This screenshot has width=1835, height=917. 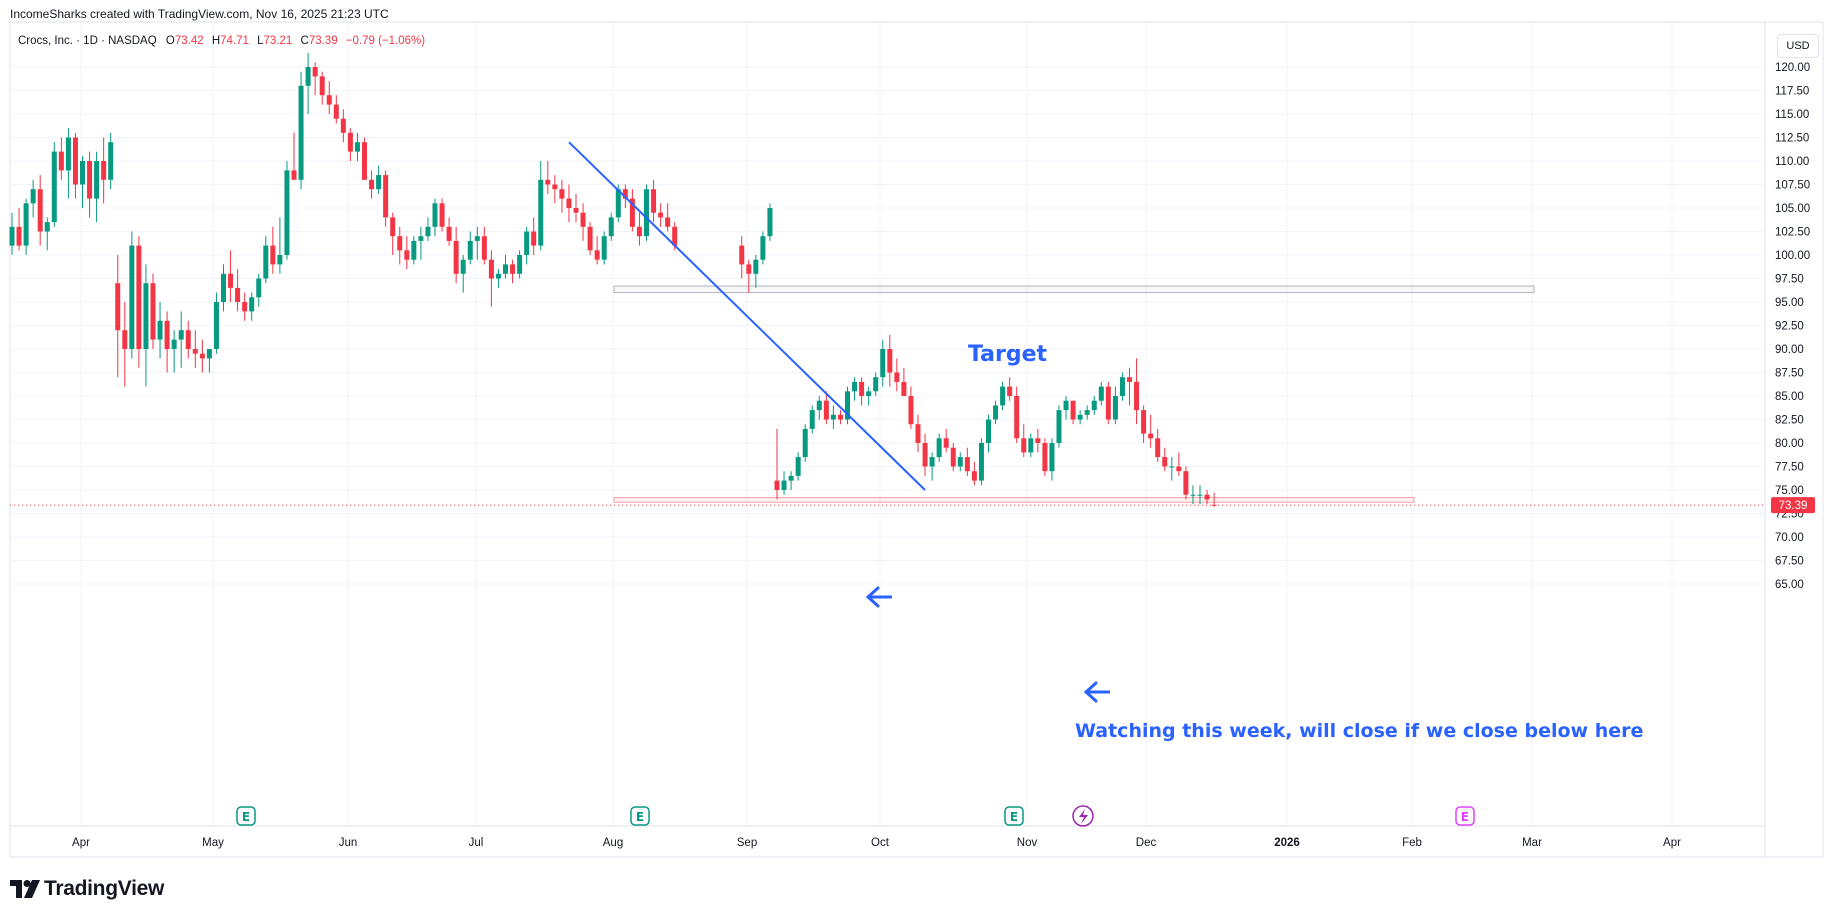 I want to click on downtrend-line, so click(x=747, y=316).